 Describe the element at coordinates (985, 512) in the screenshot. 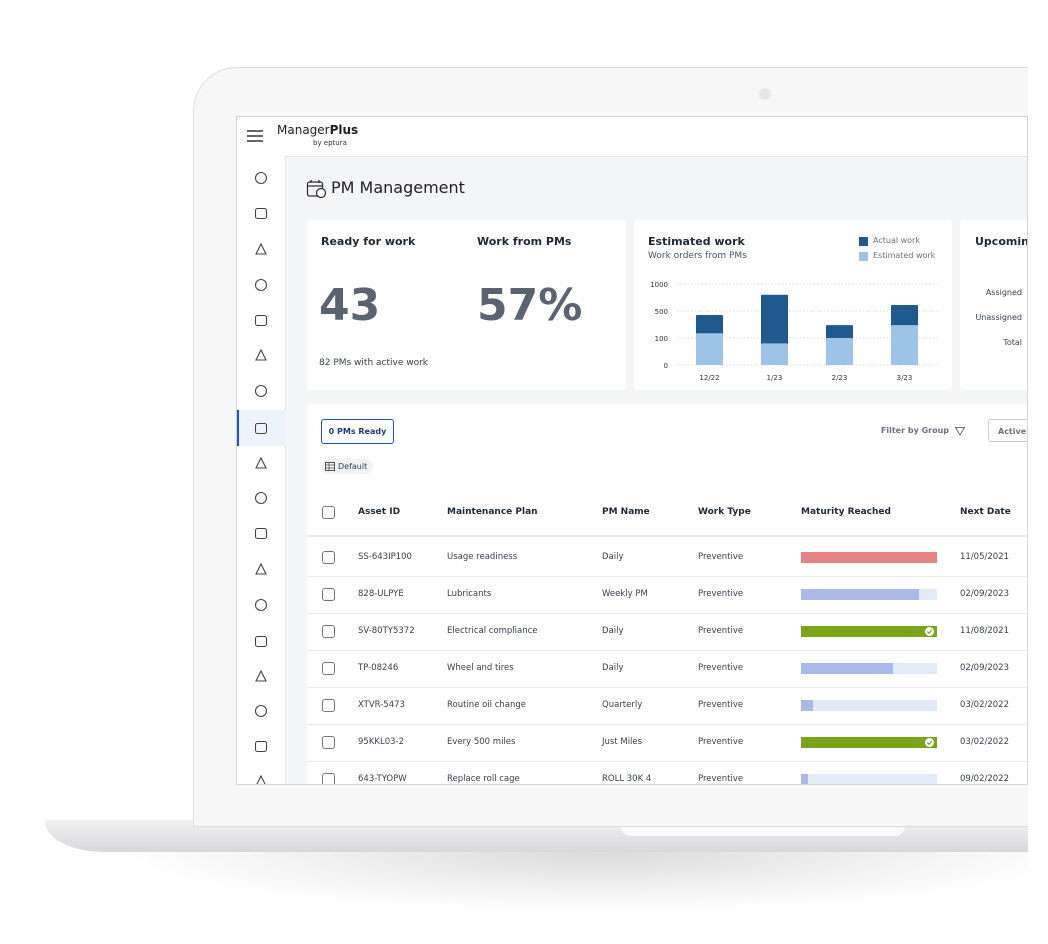

I see `column-header: Next Date` at that location.